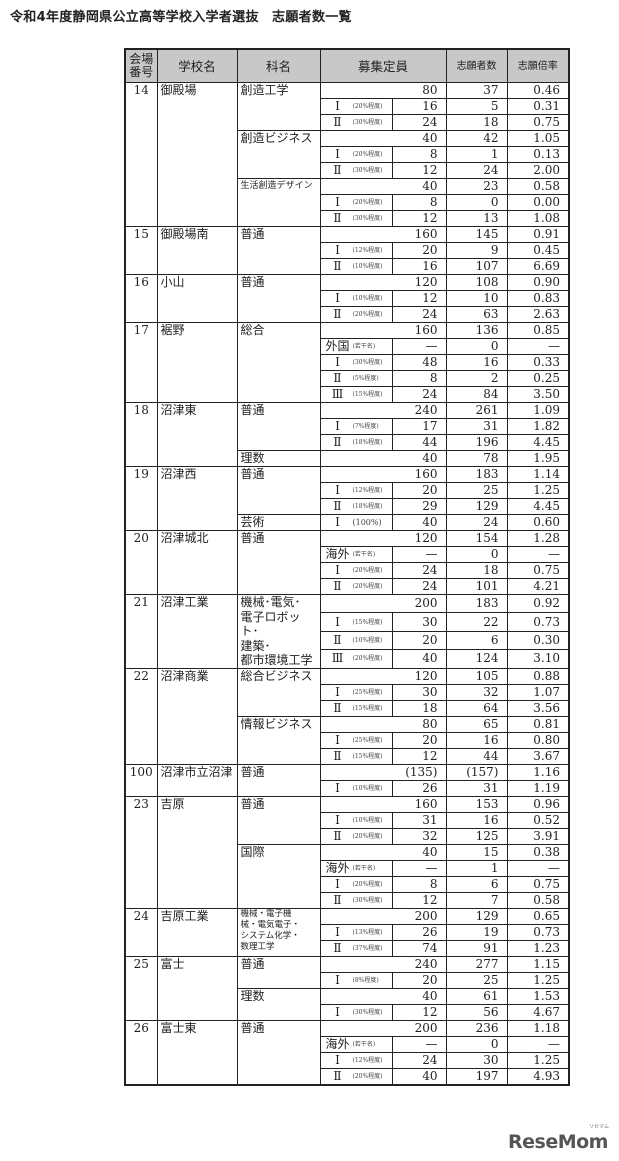  What do you see at coordinates (538, 426) in the screenshot?
I see `application-ratio: 1.82` at bounding box center [538, 426].